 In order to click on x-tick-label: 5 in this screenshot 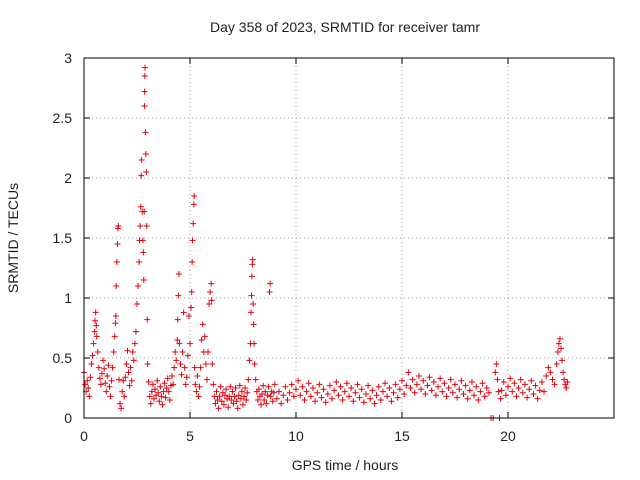, I will do `click(190, 436)`.